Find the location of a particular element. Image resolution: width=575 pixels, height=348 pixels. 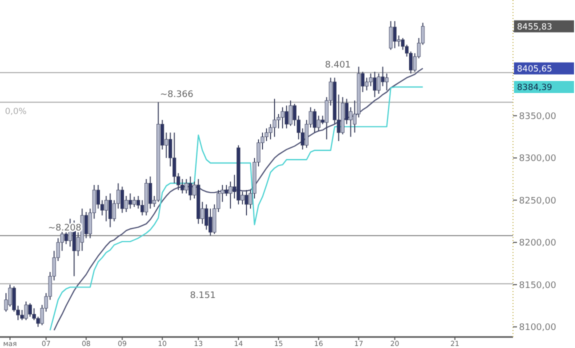

y-tick-label: 8300,00 is located at coordinates (537, 159).